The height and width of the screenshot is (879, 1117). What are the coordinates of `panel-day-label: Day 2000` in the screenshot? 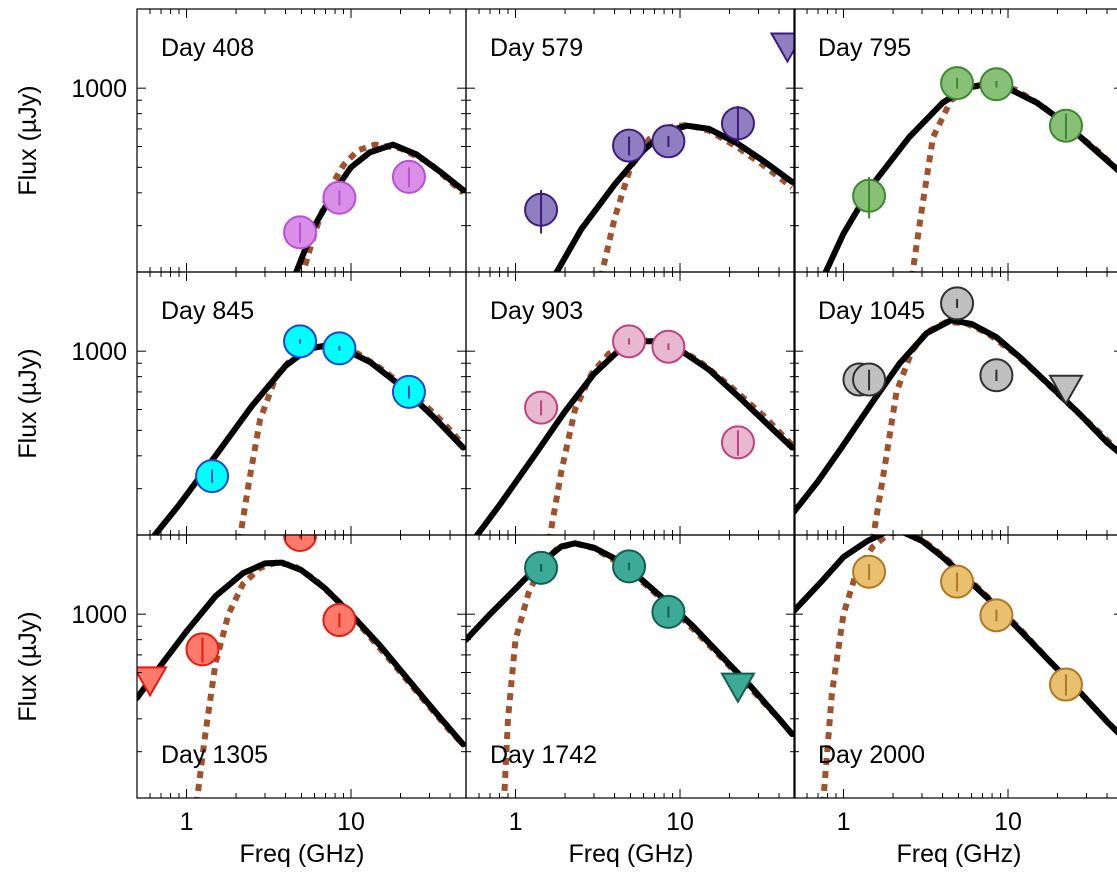 It's located at (871, 755).